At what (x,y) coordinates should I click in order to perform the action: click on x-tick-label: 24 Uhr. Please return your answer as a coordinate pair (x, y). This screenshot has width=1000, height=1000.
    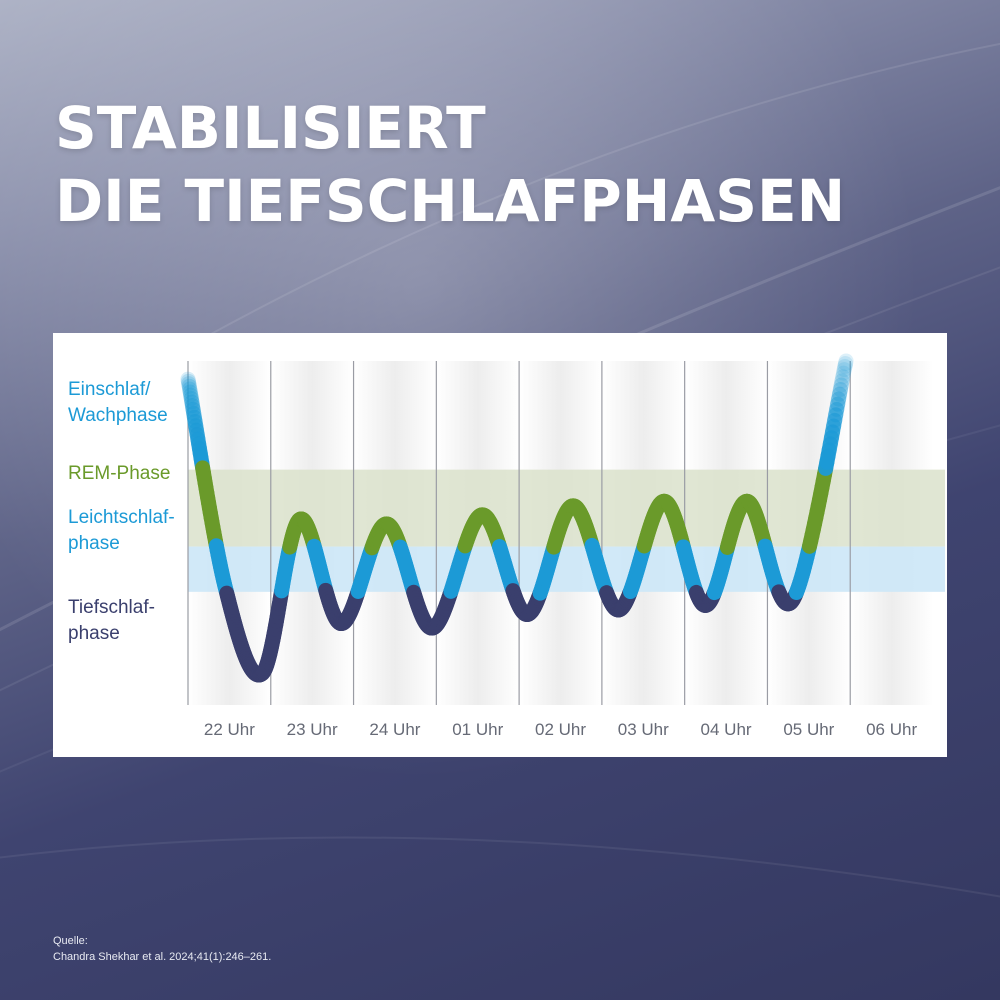
    Looking at the image, I should click on (394, 729).